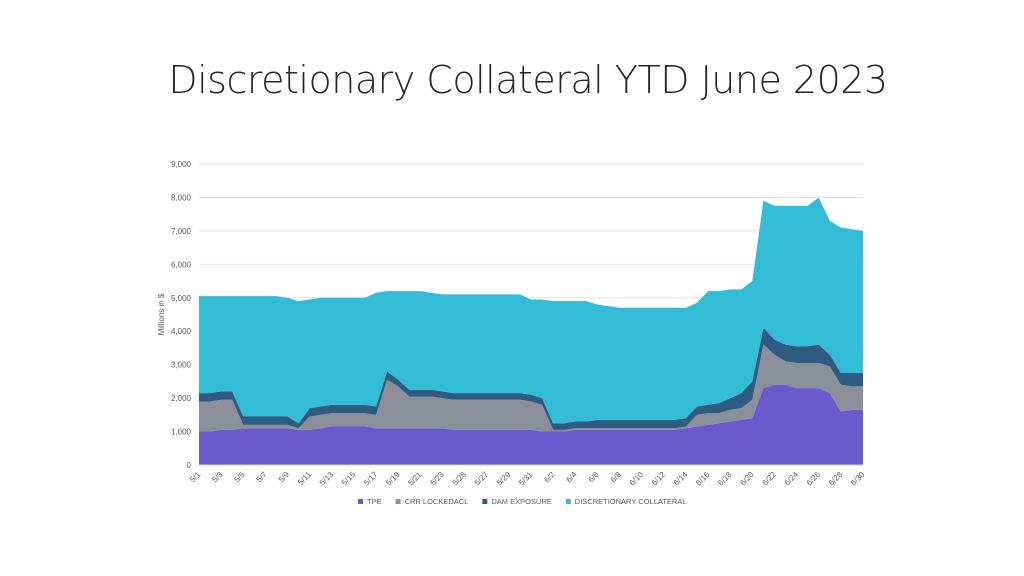  I want to click on x-tick-label: 5/5, so click(239, 477).